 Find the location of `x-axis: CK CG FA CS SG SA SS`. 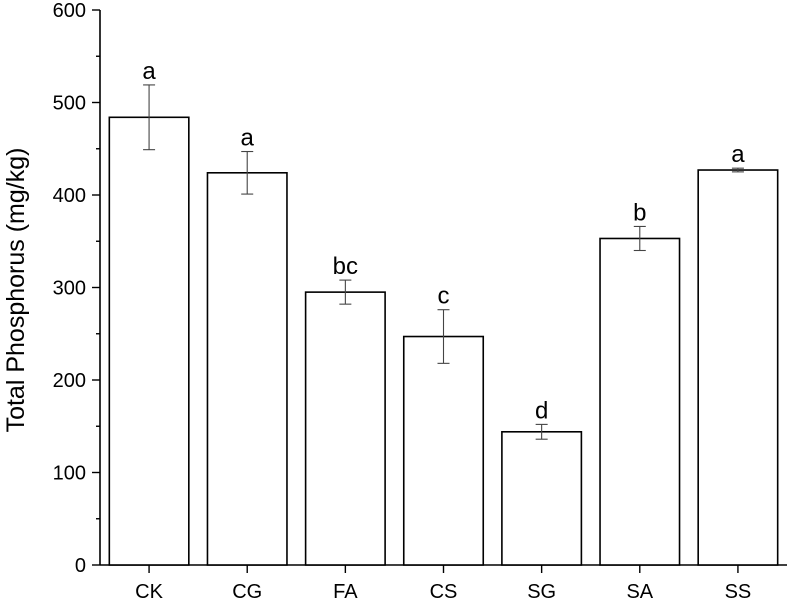

x-axis: CK CG FA CS SG SA SS is located at coordinates (443, 583).